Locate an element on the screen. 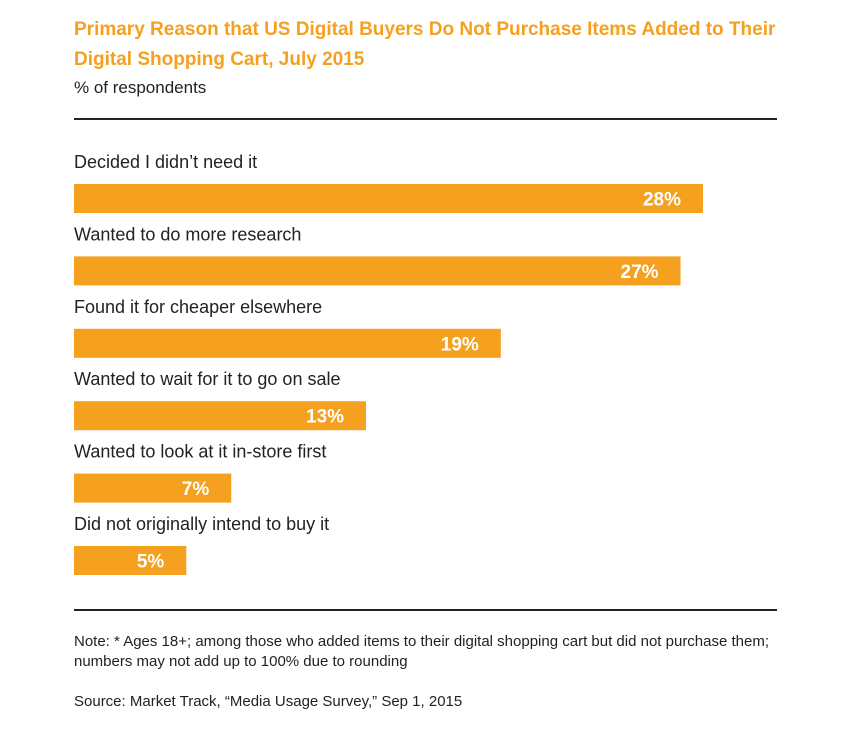  category-label: Wanted to do more research is located at coordinates (187, 234).